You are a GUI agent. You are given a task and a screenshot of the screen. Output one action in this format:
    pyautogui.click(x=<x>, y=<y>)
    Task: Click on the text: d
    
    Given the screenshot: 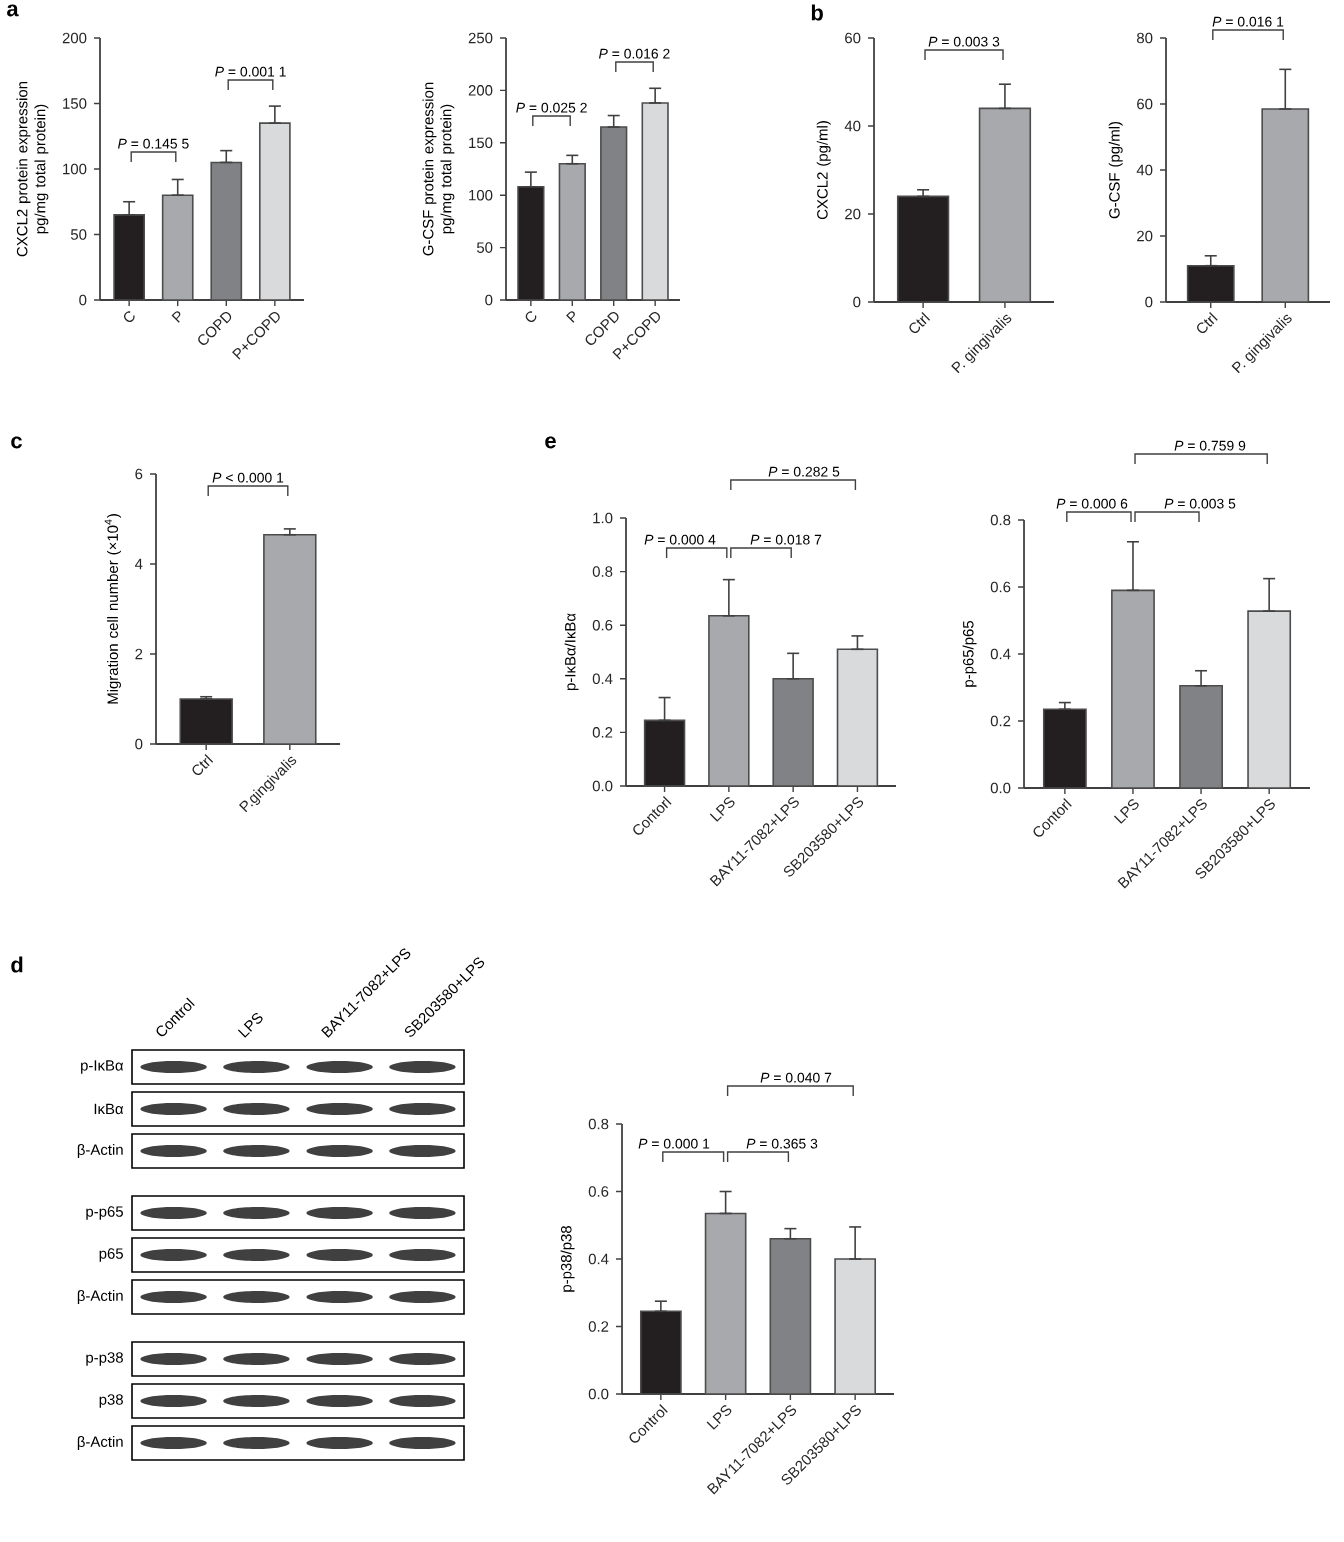 What is the action you would take?
    pyautogui.click(x=17, y=964)
    